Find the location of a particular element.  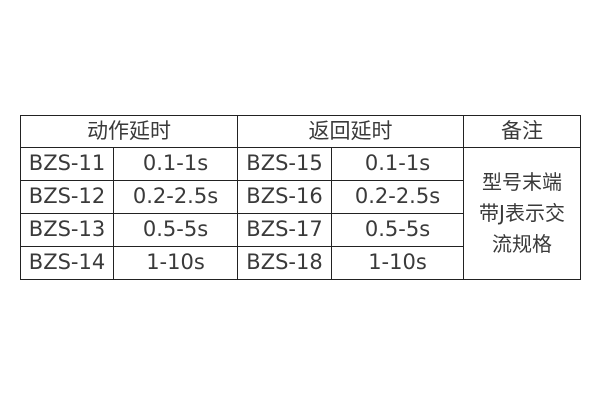

header-return-delay: 返回延时 is located at coordinates (350, 131).